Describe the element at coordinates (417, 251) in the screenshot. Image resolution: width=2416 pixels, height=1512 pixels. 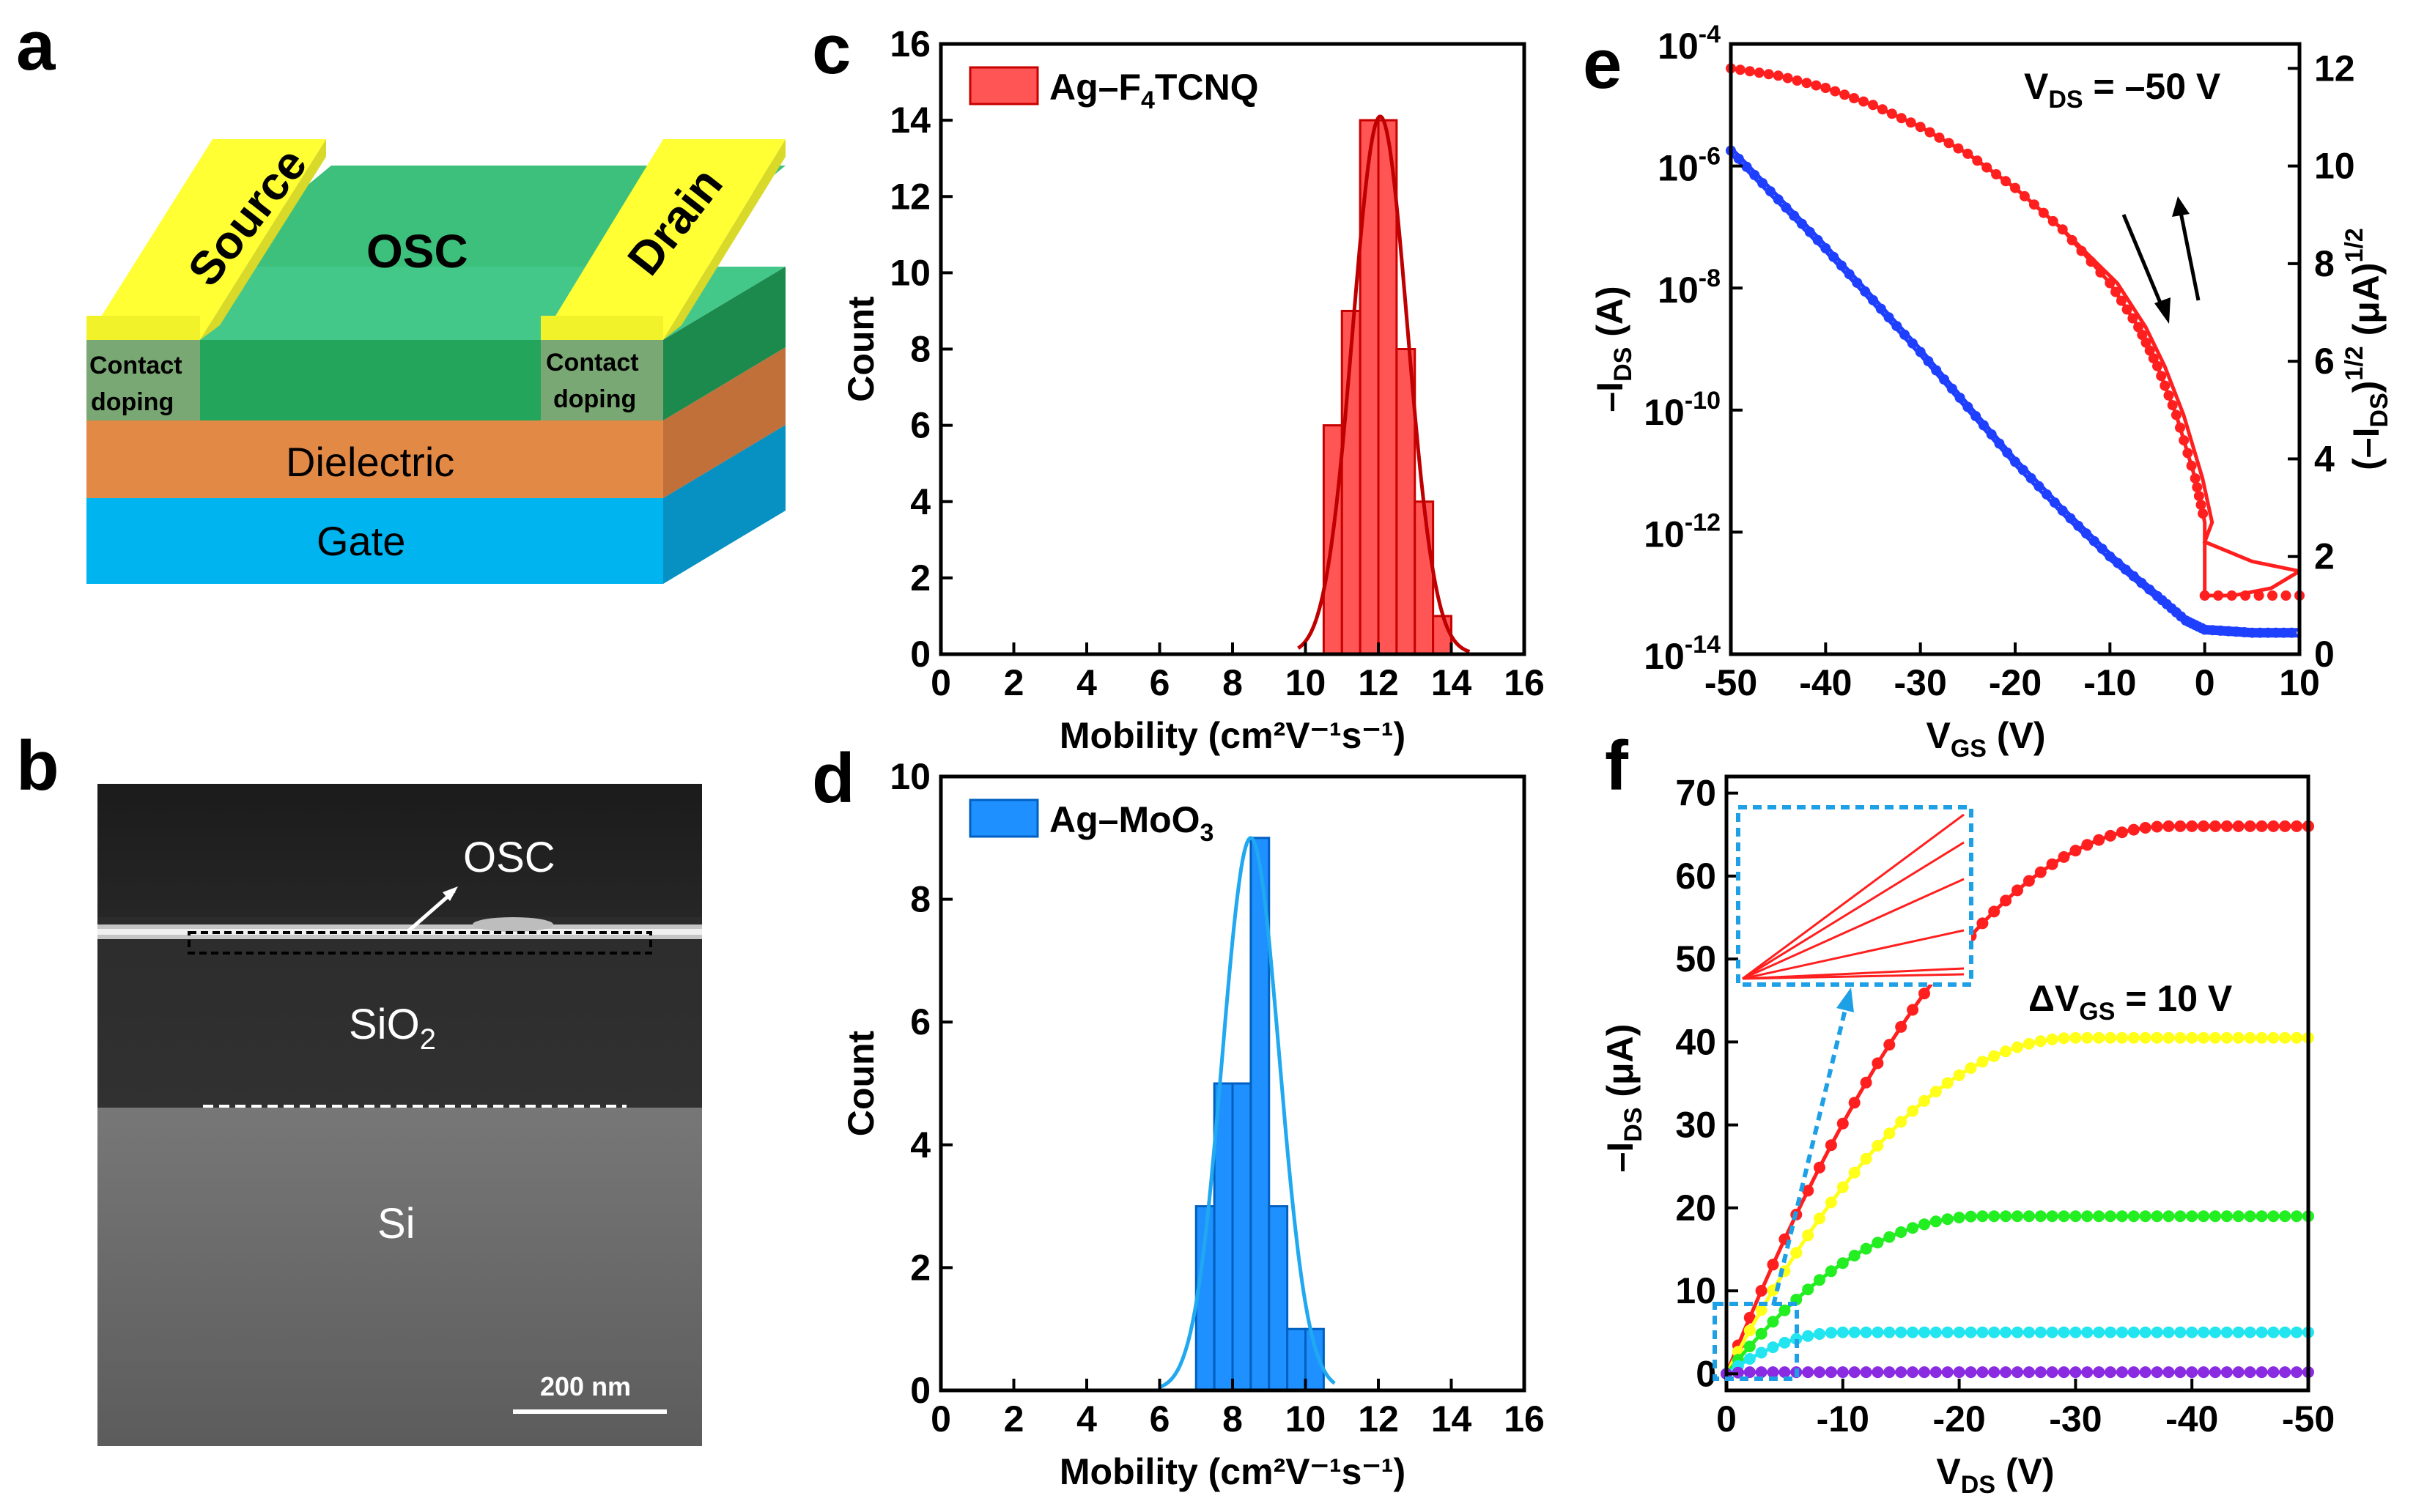
I see `osc-label: OSC` at that location.